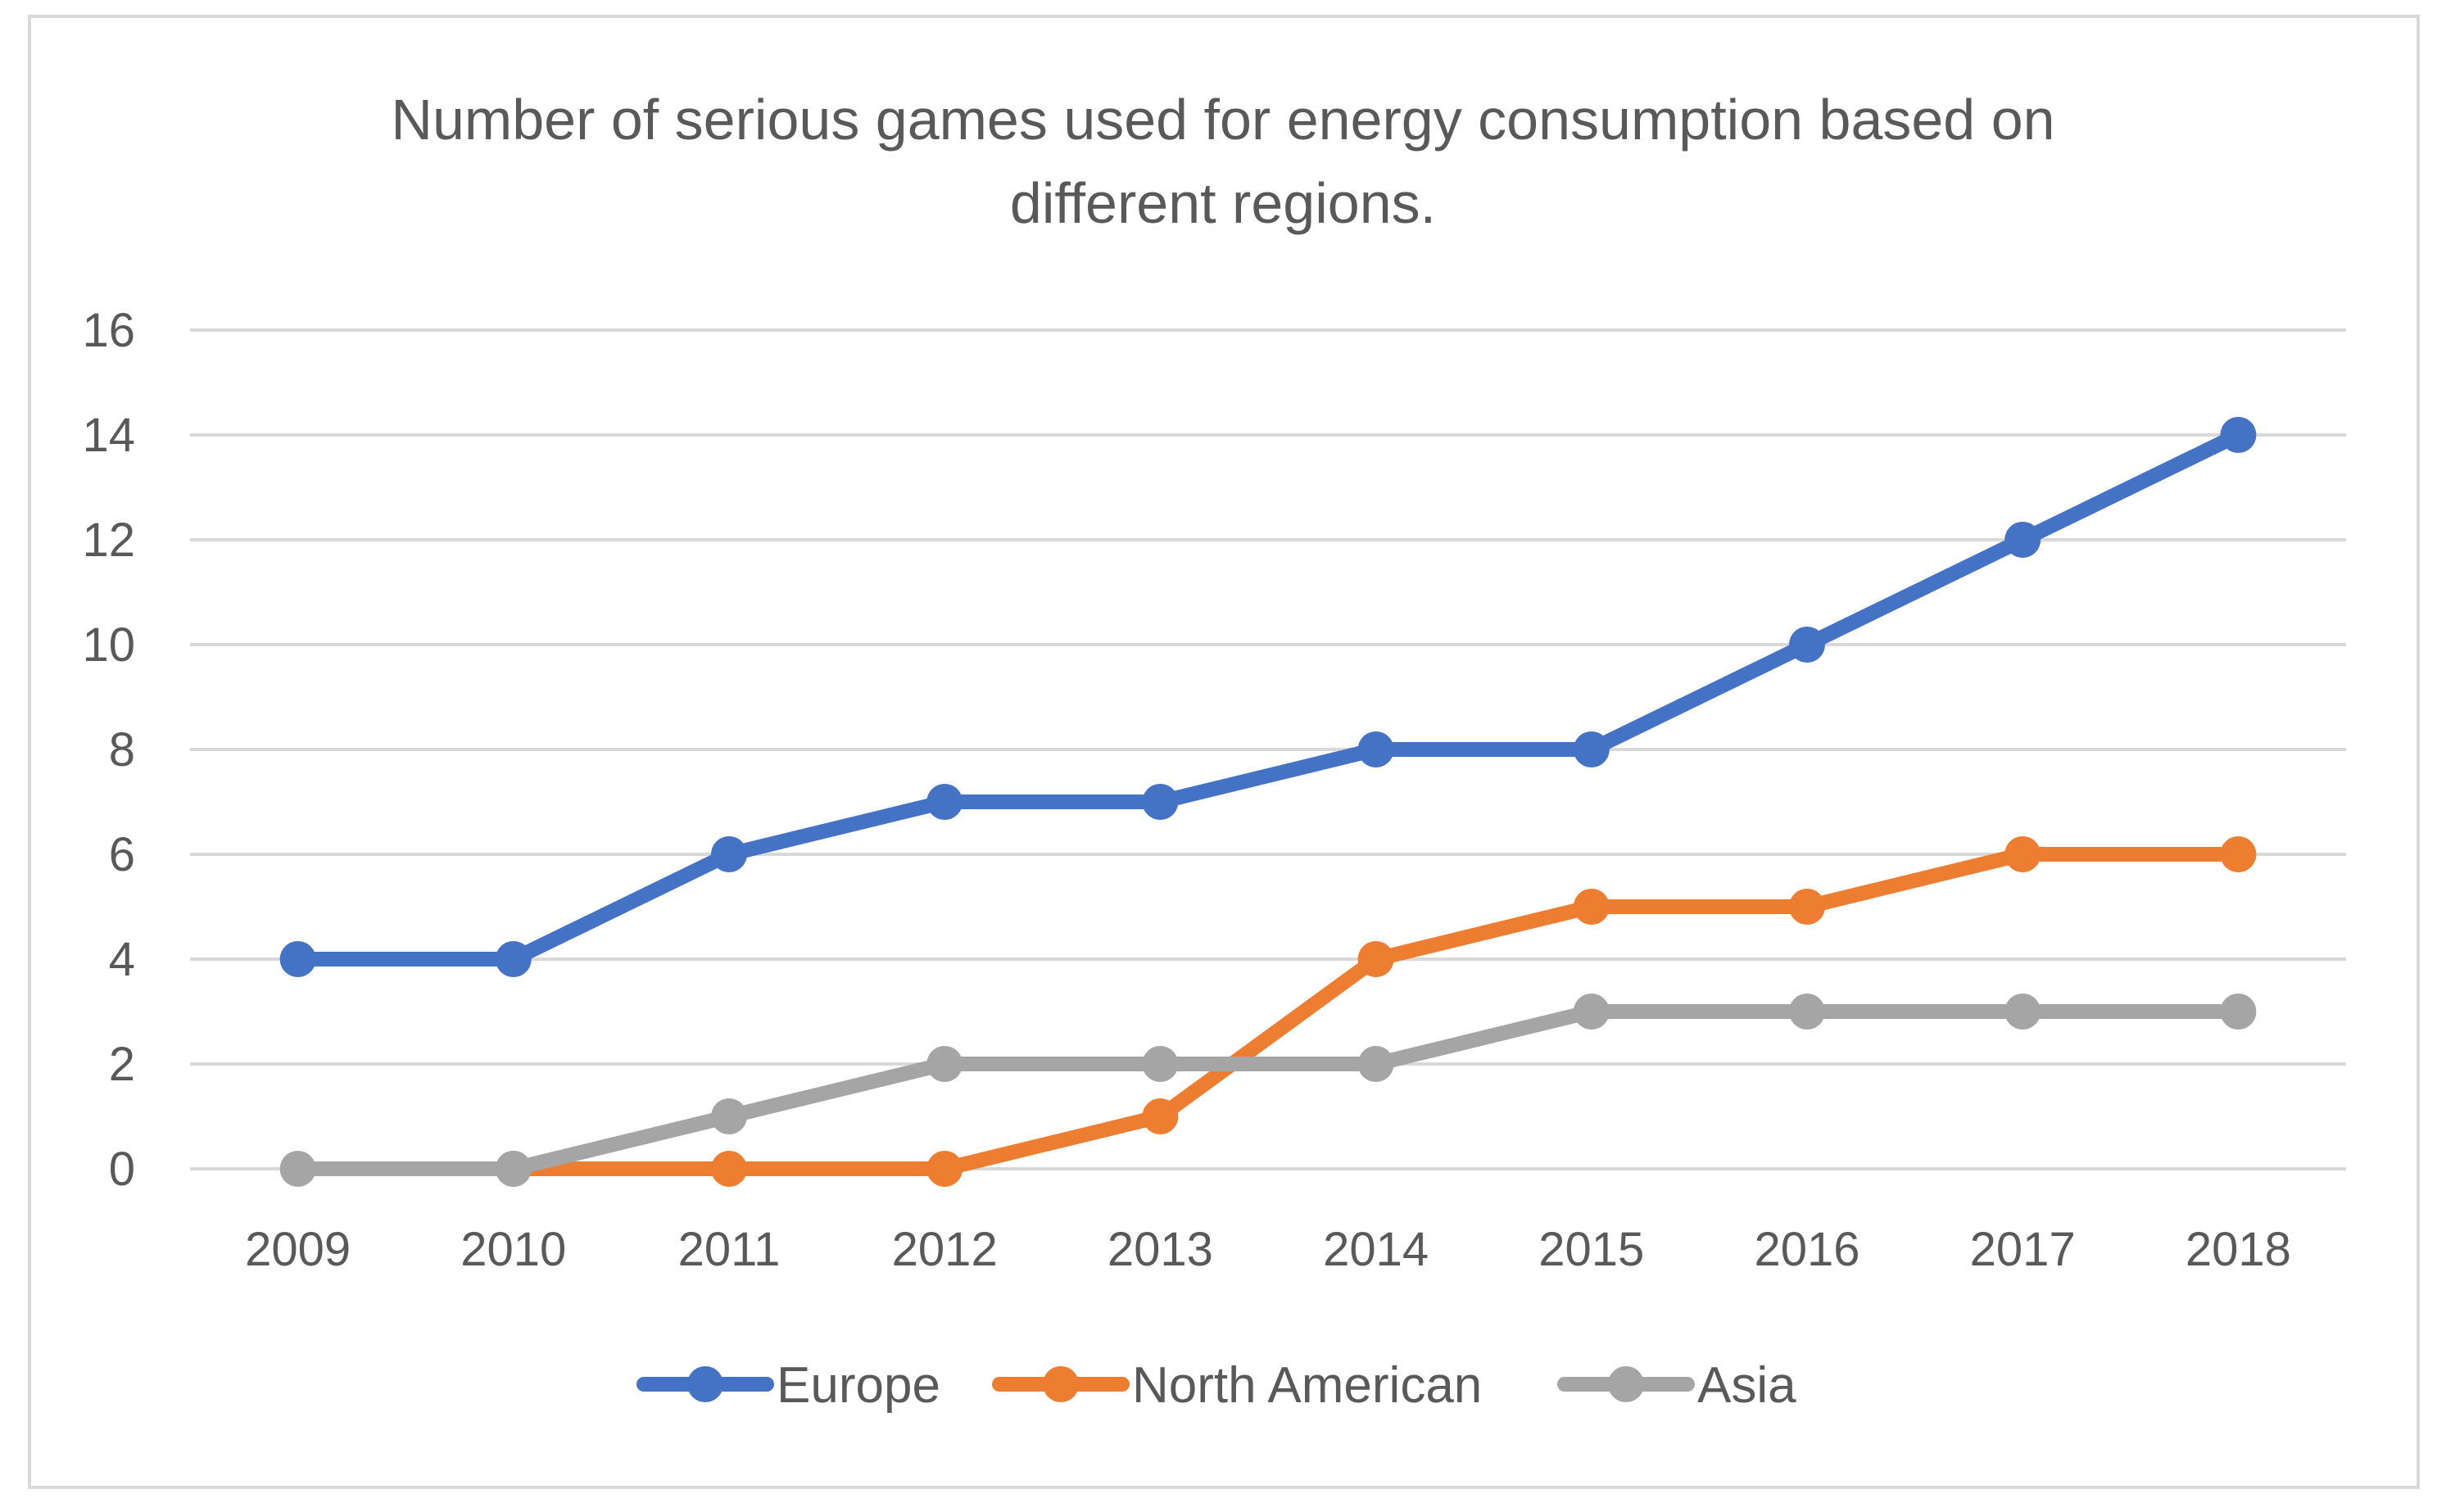  Describe the element at coordinates (1591, 749) in the screenshot. I see `point-europe-2015` at that location.